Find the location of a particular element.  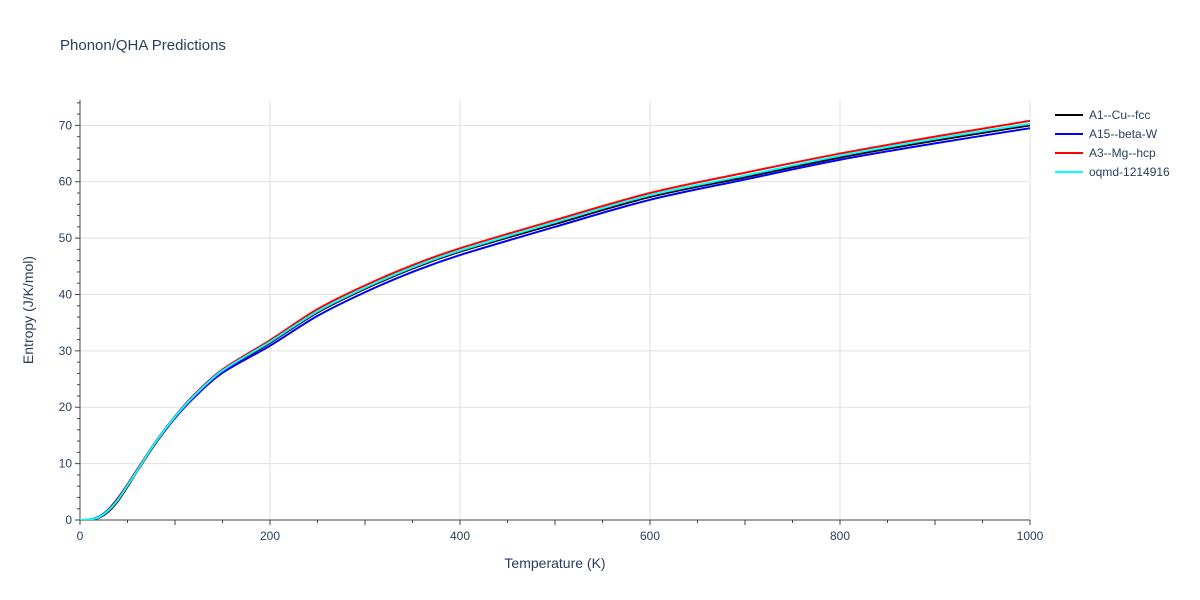

y-tick-label: 40 is located at coordinates (66, 294).